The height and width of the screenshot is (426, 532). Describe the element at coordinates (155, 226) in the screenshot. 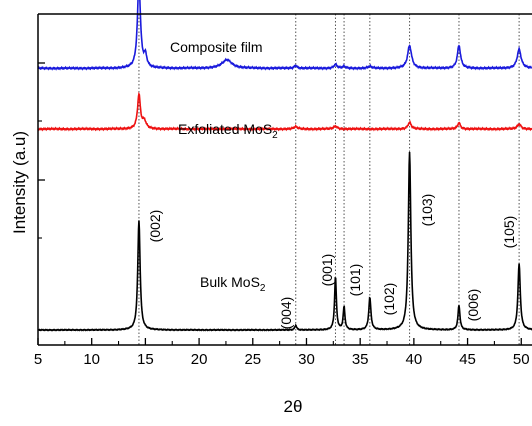

I see `peak-label: (002)` at that location.